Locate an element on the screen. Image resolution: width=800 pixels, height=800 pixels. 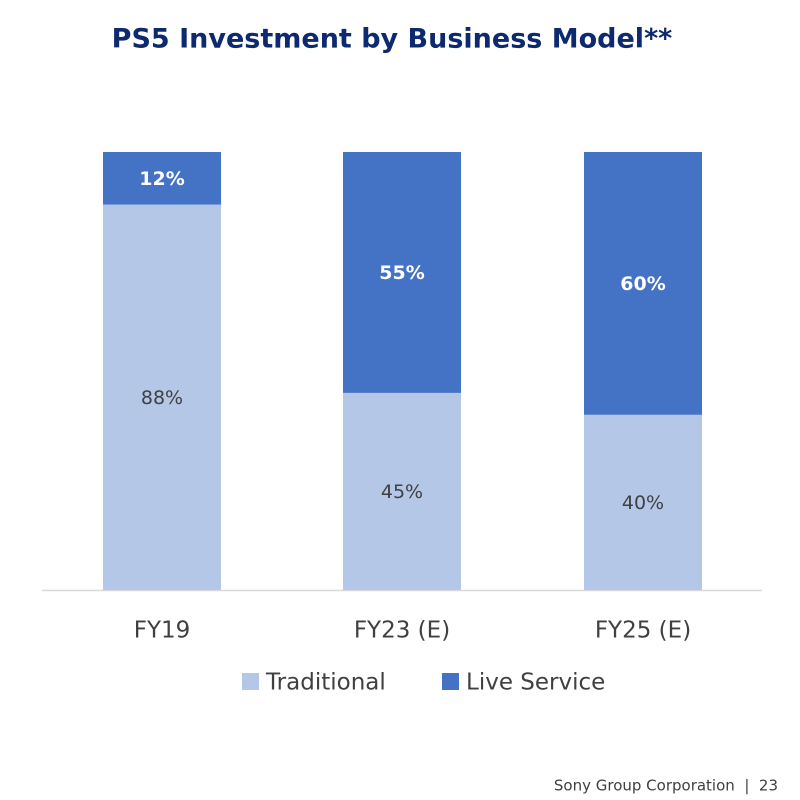
data-label: 12% is located at coordinates (161, 179).